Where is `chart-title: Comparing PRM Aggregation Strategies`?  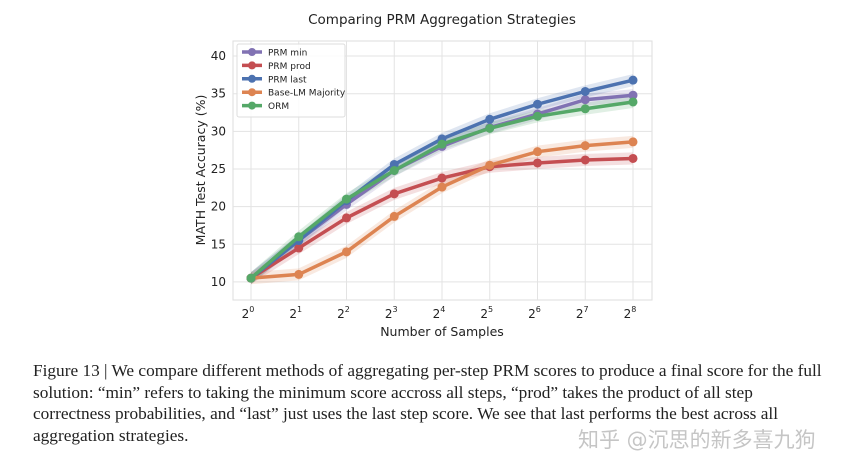 chart-title: Comparing PRM Aggregation Strategies is located at coordinates (442, 20).